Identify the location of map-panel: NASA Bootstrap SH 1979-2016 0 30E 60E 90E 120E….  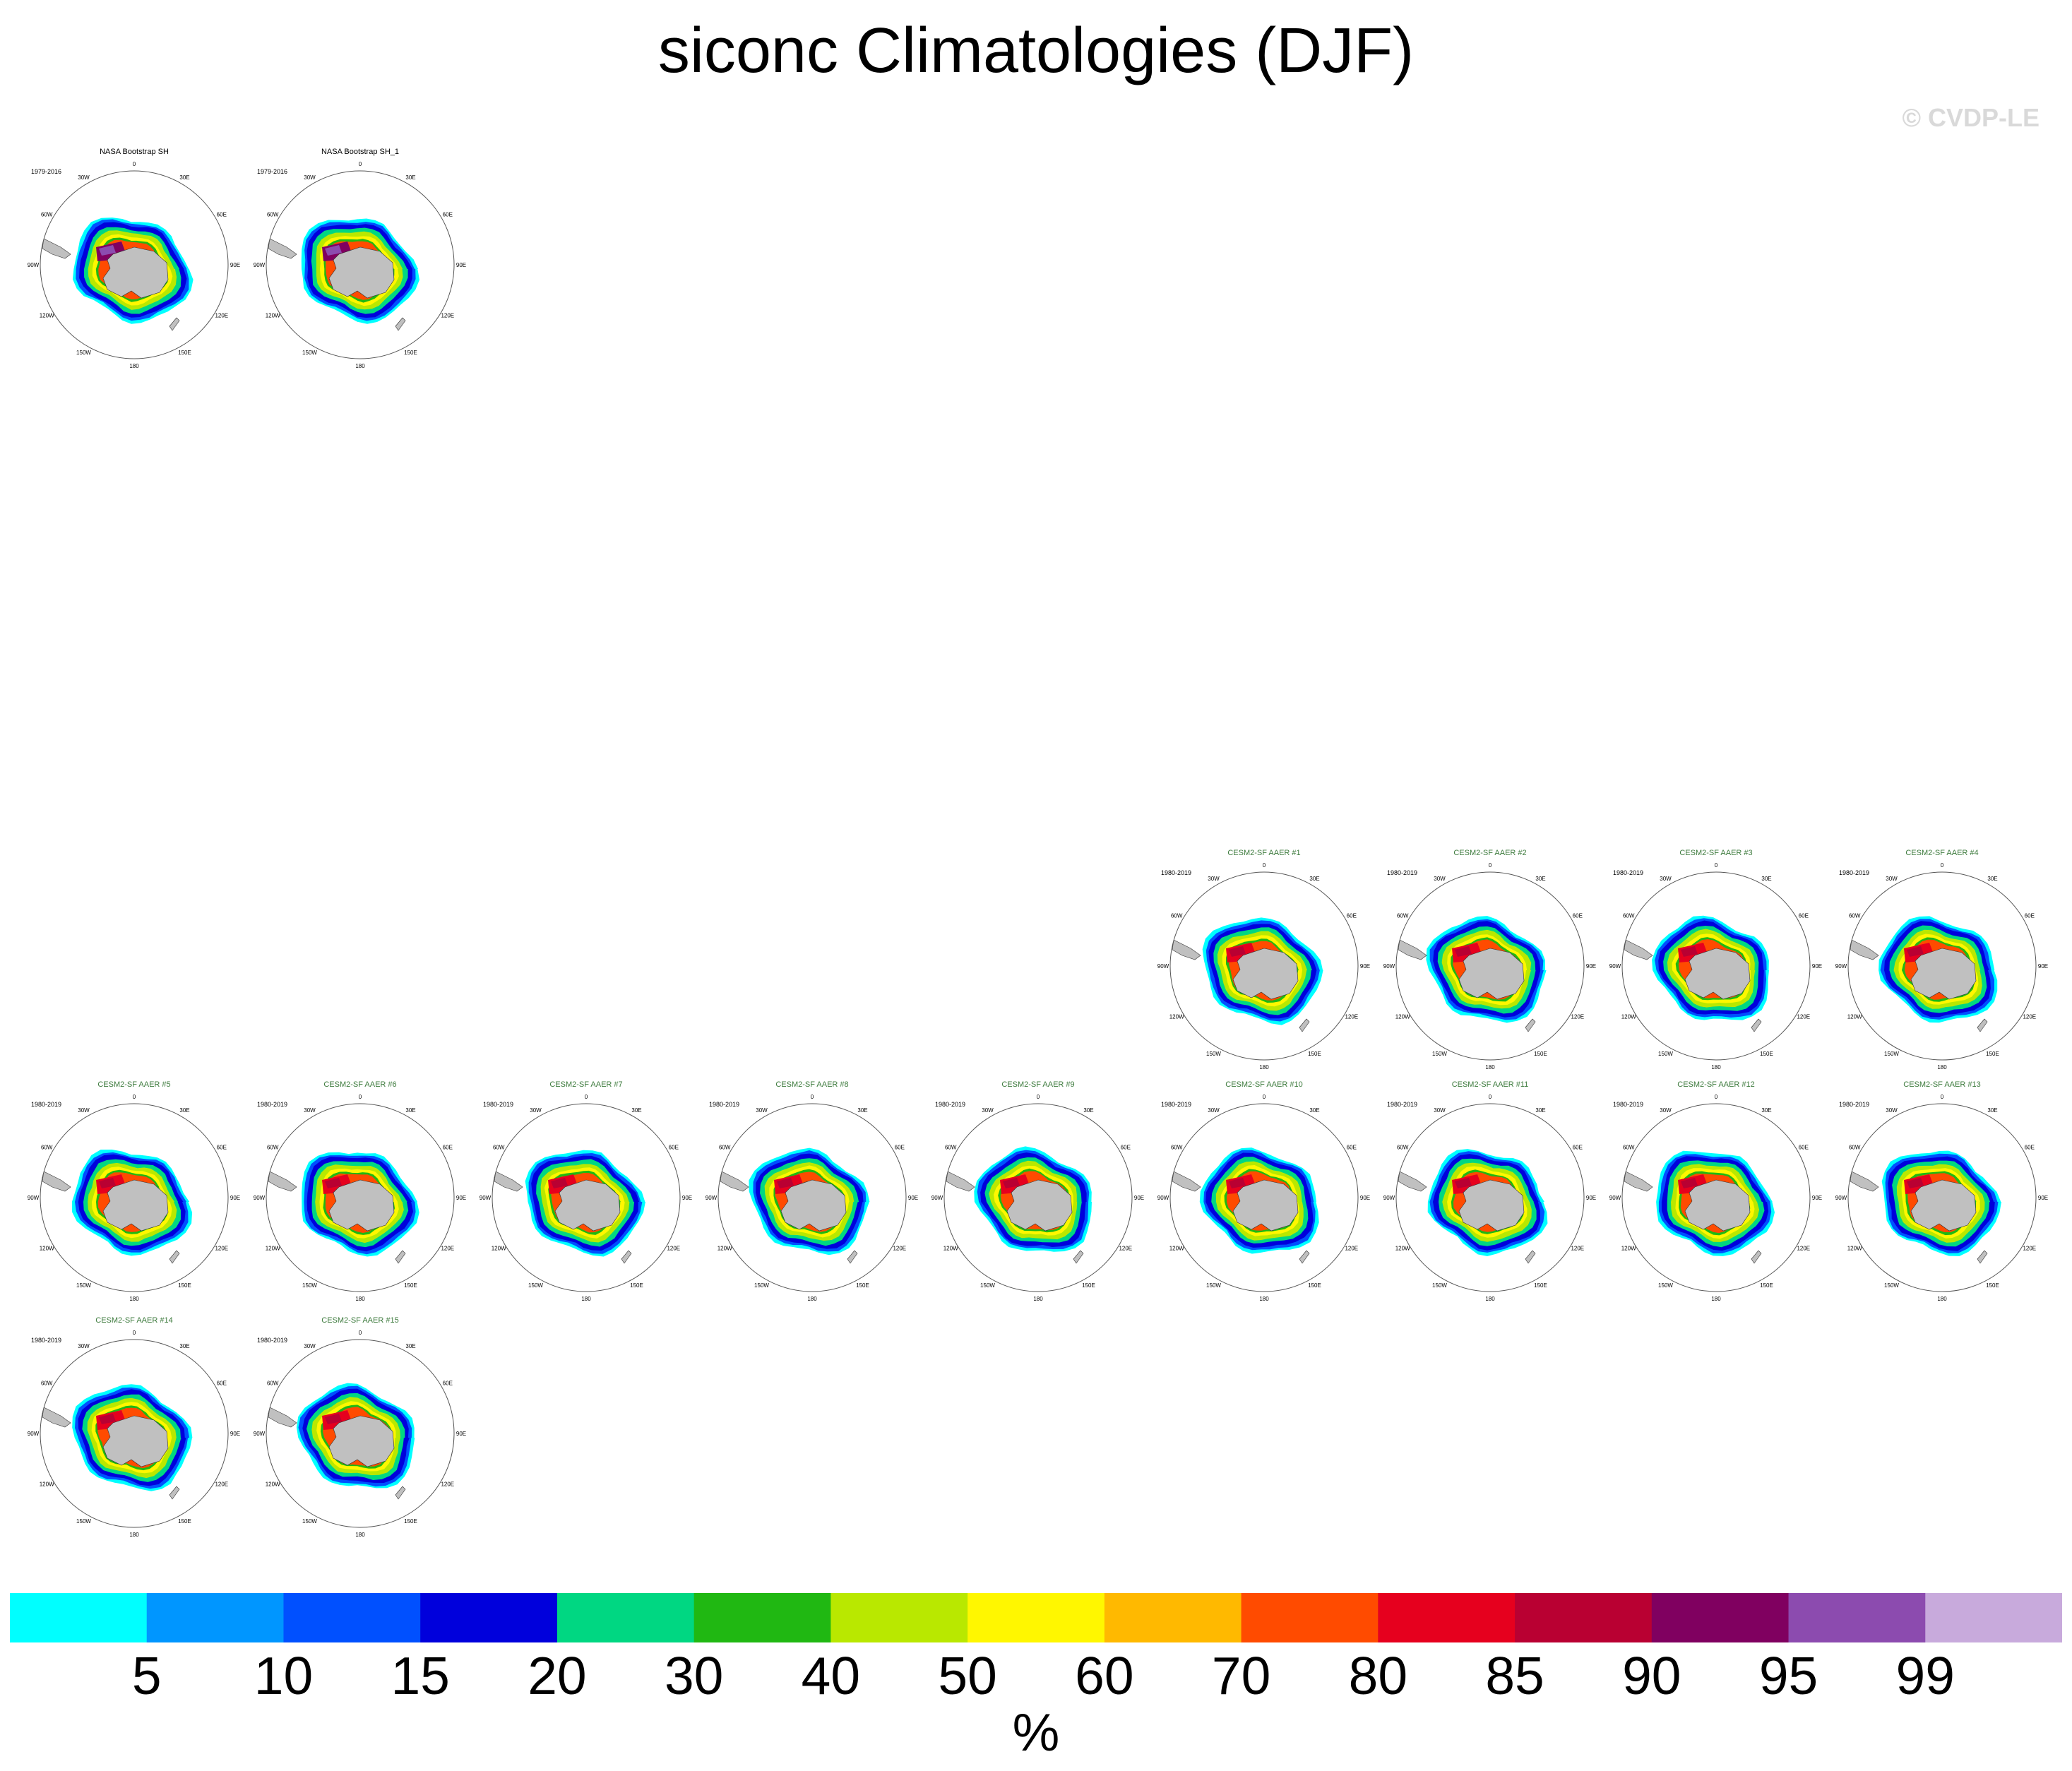
(134, 255).